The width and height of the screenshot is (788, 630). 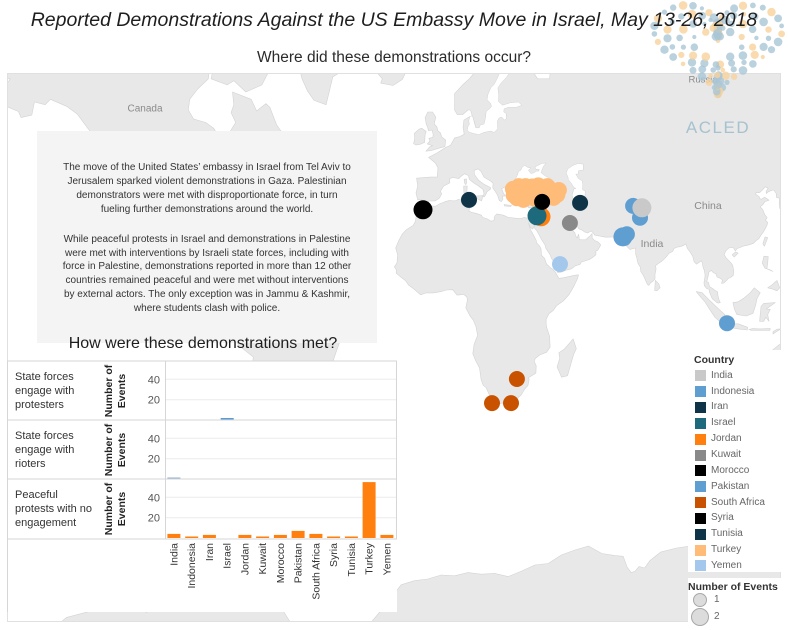 I want to click on legend-item-morocco: Morocco, so click(x=722, y=471).